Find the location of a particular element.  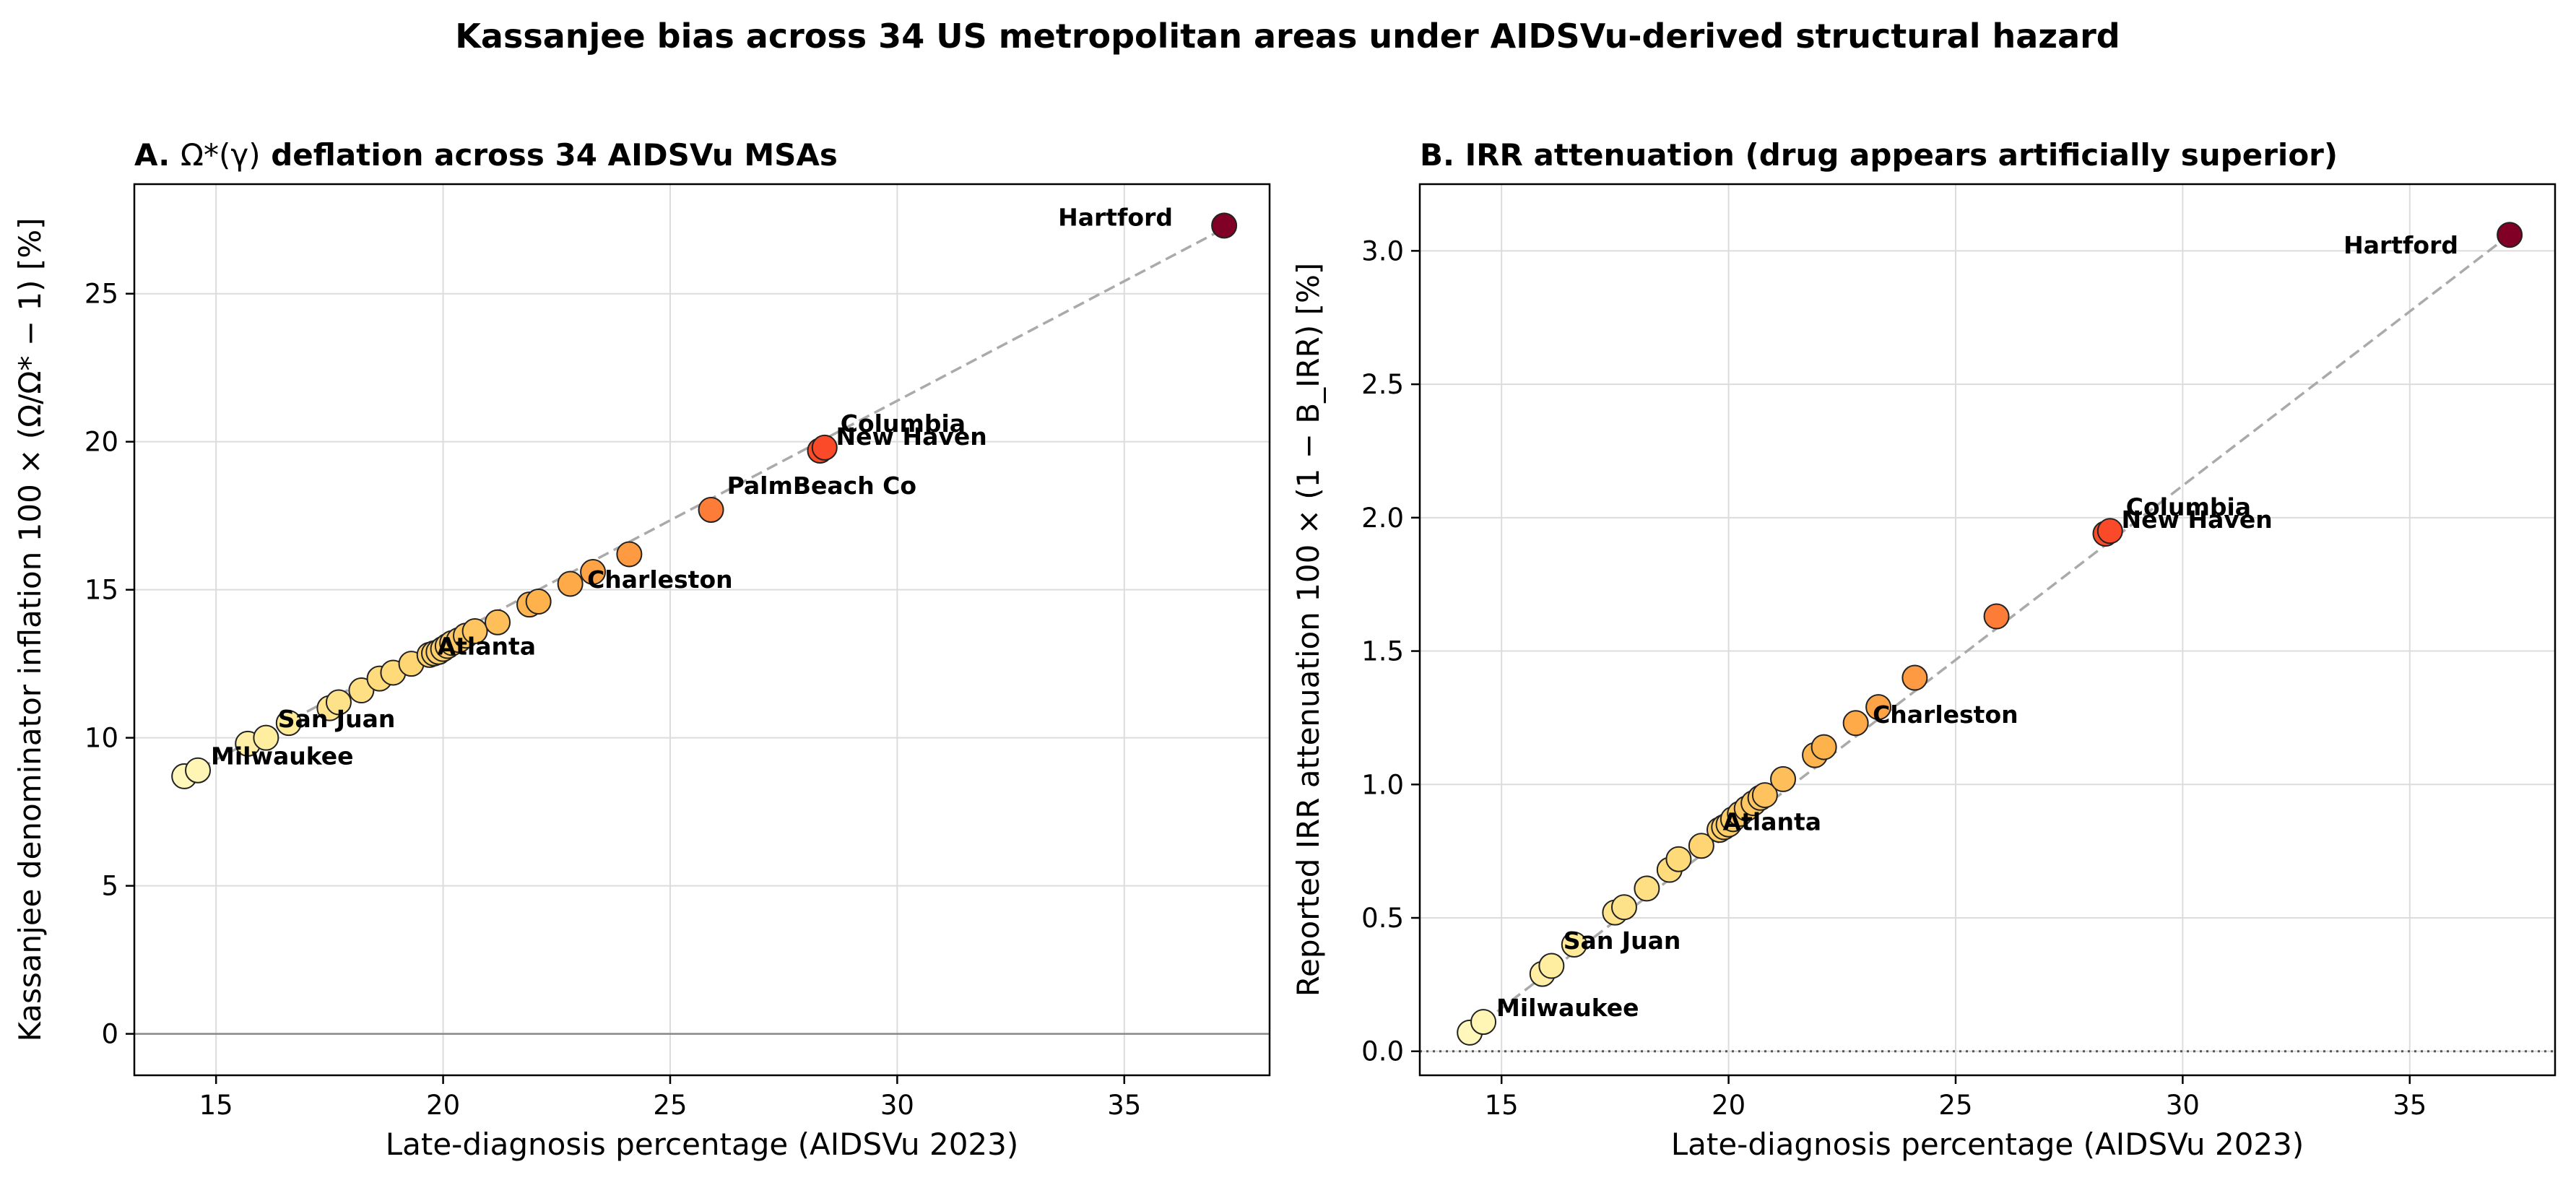

y-tick-label: 20 is located at coordinates (101, 443).